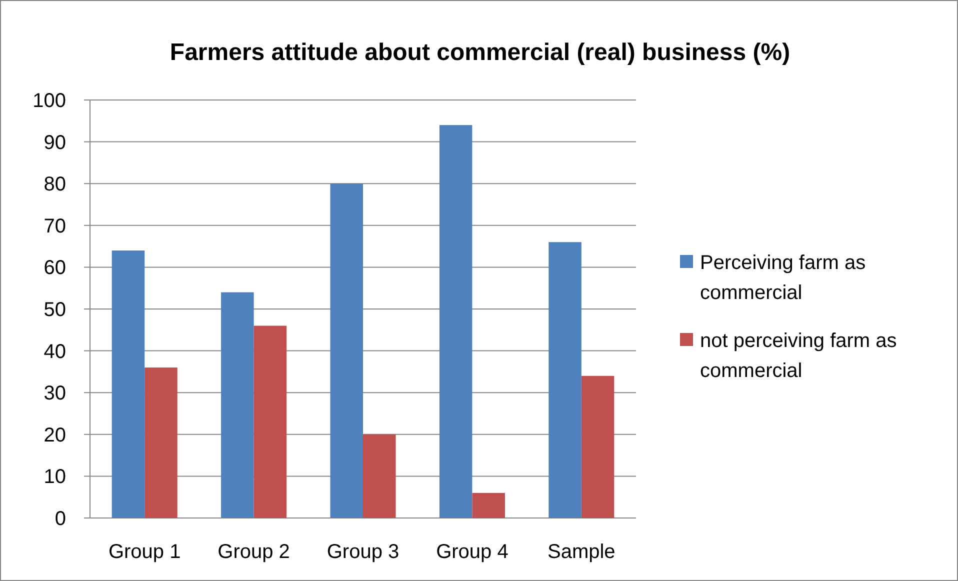 The width and height of the screenshot is (958, 581). Describe the element at coordinates (55, 268) in the screenshot. I see `y-tick-label: 60` at that location.